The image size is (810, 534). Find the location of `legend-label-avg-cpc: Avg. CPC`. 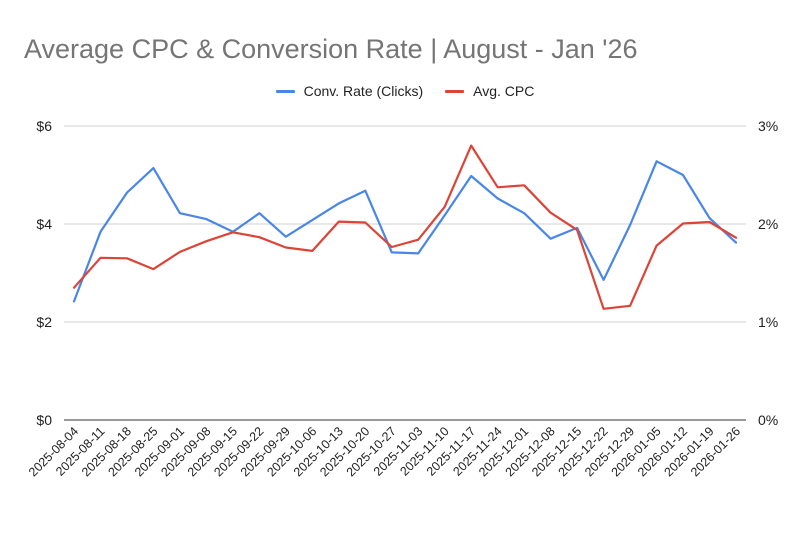

legend-label-avg-cpc: Avg. CPC is located at coordinates (504, 91).